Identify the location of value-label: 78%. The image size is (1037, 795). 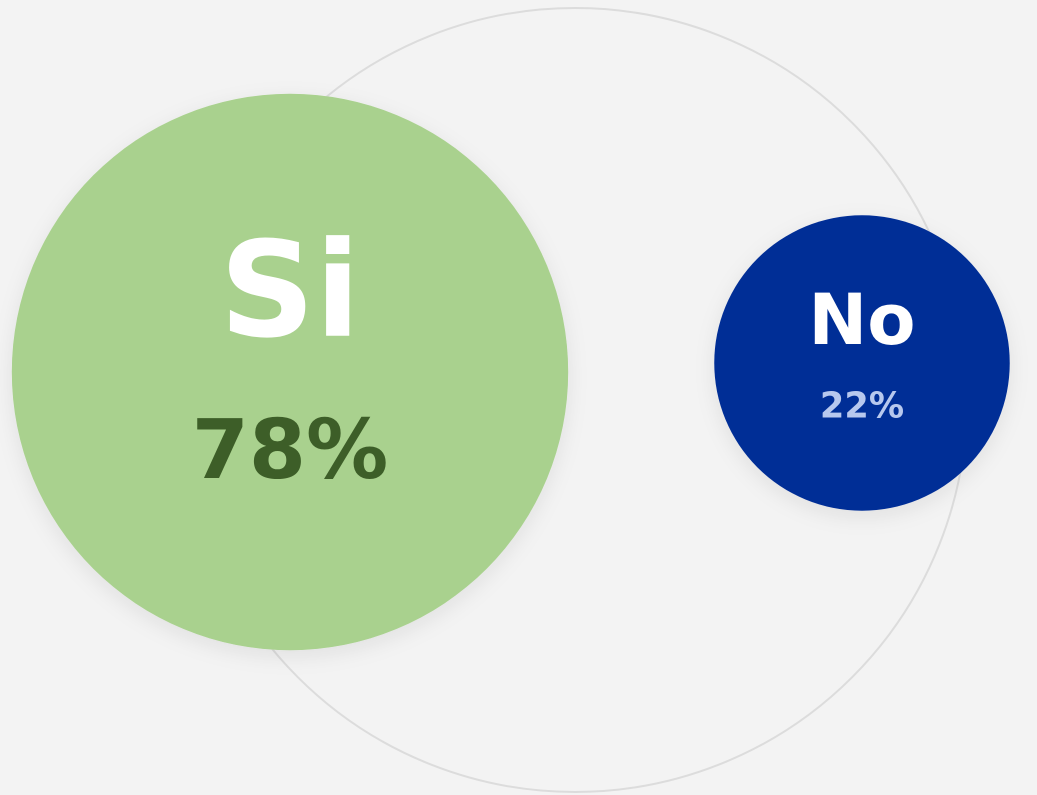
(290, 450).